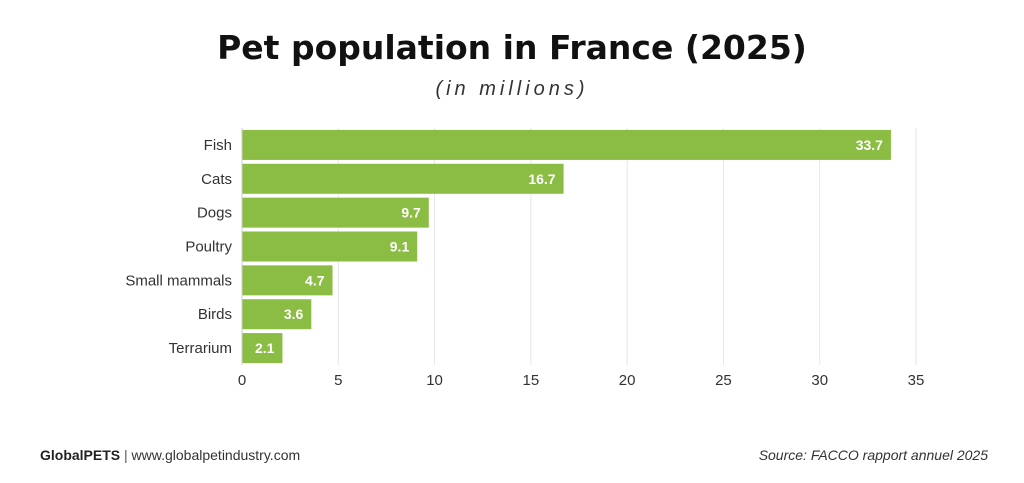 This screenshot has width=1024, height=483. Describe the element at coordinates (200, 348) in the screenshot. I see `category-label: Terrarium` at that location.